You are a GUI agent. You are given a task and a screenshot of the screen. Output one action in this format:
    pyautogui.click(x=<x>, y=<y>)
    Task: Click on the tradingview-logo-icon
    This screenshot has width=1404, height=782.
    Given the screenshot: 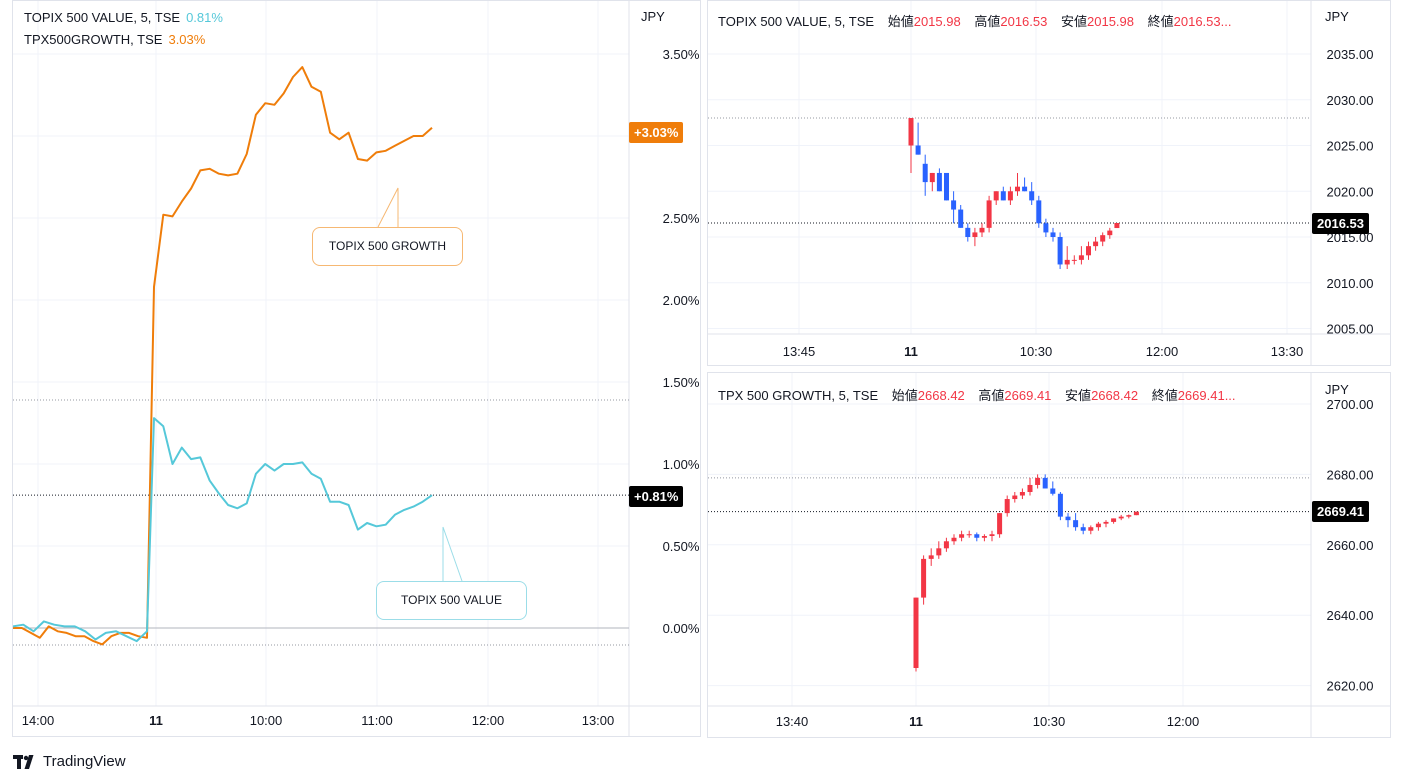 What is the action you would take?
    pyautogui.click(x=23, y=761)
    